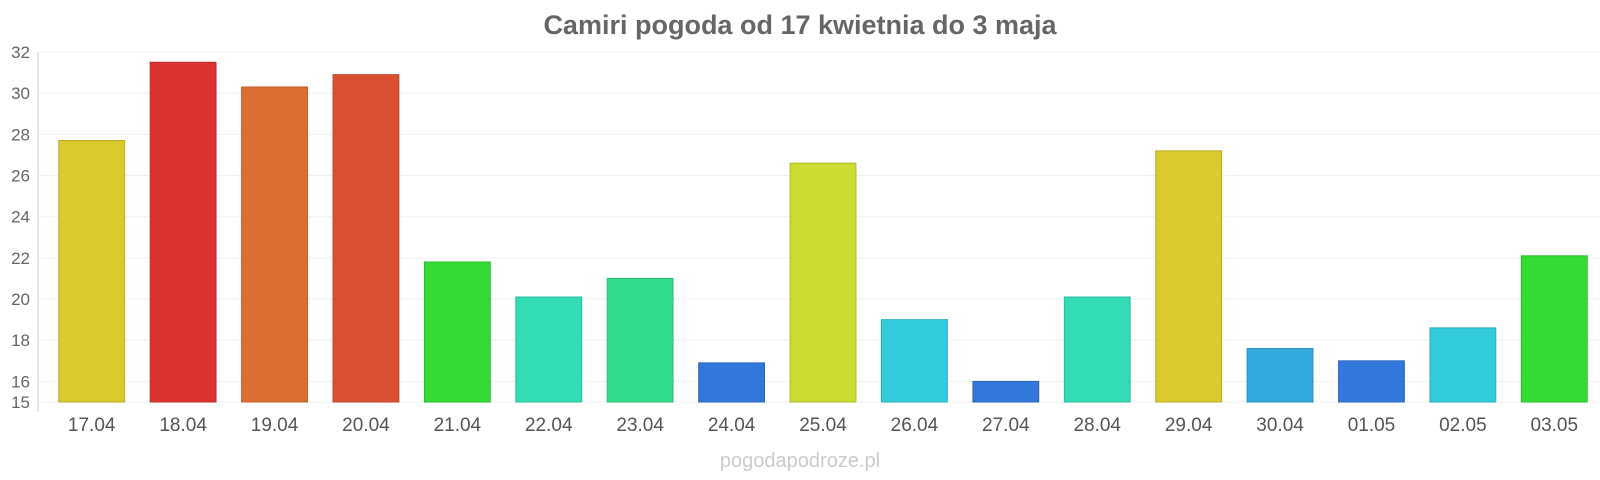  Describe the element at coordinates (92, 425) in the screenshot. I see `x-tick-label: 17.04` at that location.